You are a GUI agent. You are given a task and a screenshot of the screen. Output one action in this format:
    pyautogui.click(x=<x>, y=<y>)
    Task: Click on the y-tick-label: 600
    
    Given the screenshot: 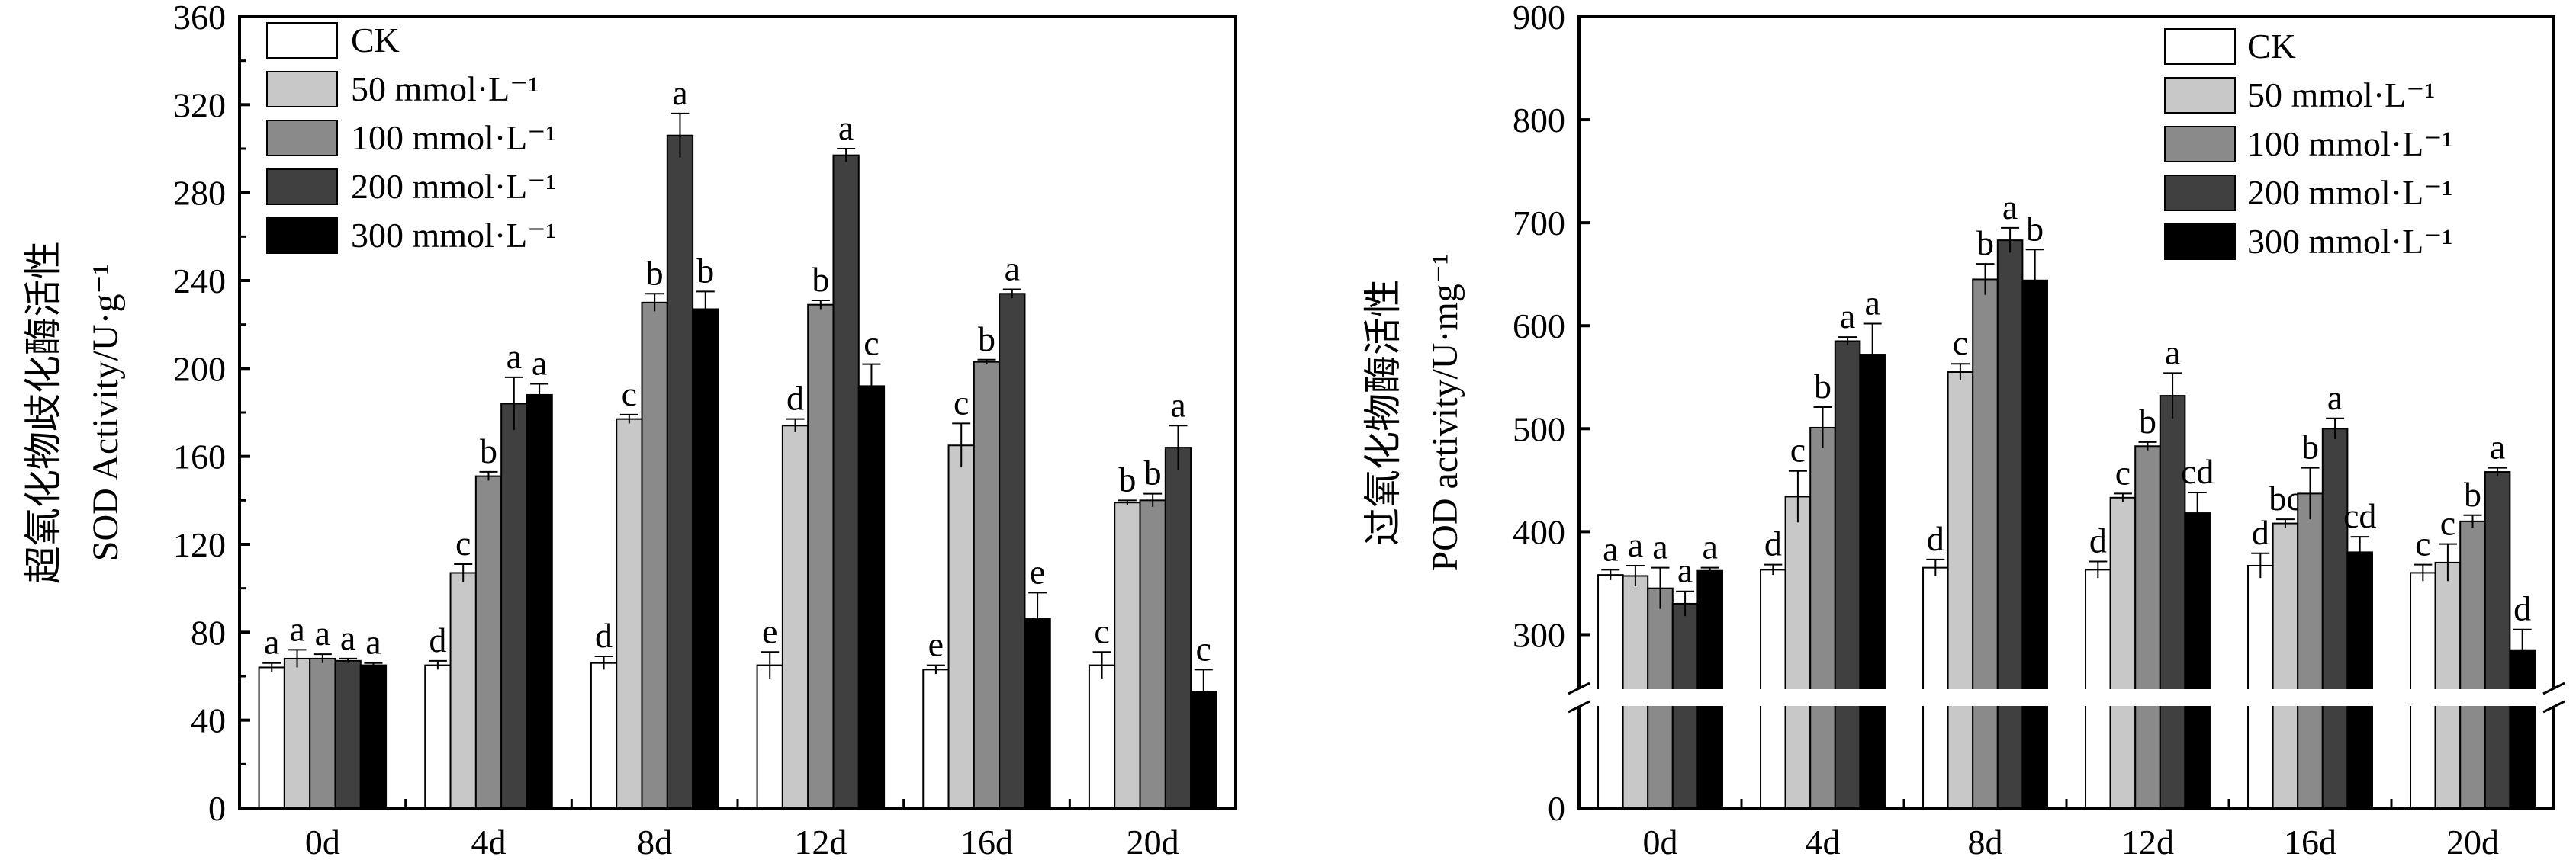 What is the action you would take?
    pyautogui.click(x=1539, y=325)
    